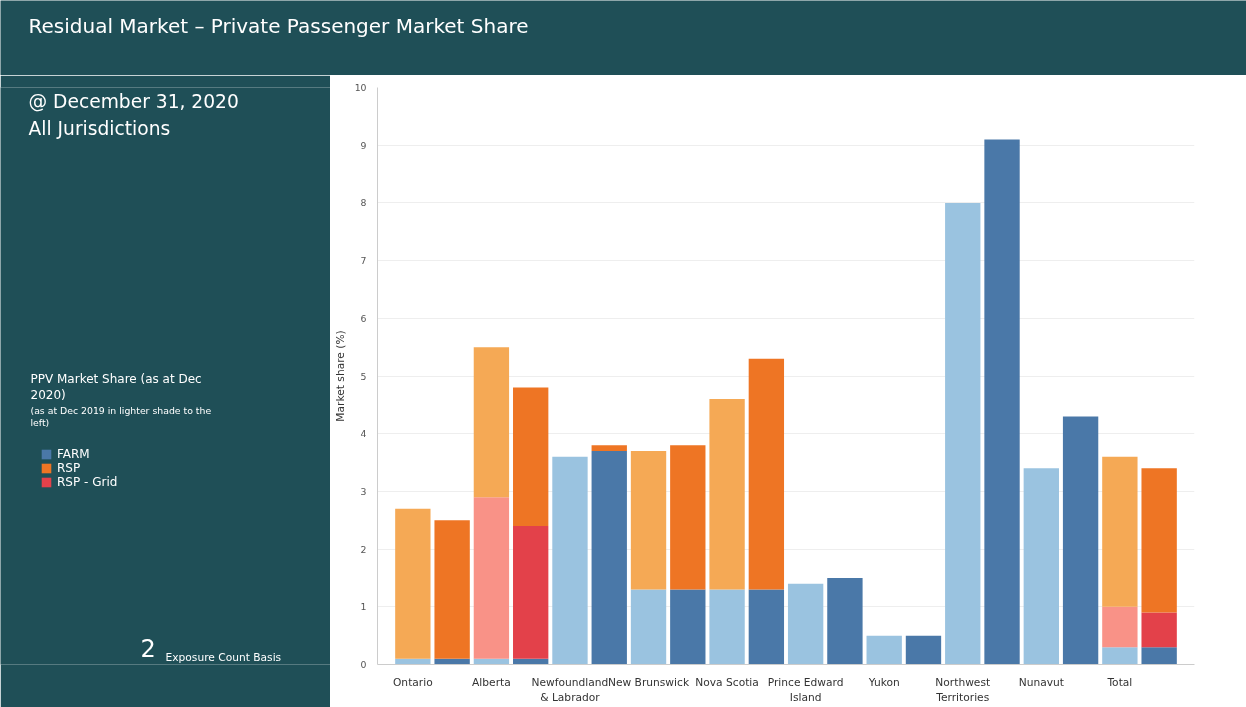 Image resolution: width=1246 pixels, height=707 pixels. Describe the element at coordinates (363, 607) in the screenshot. I see `y-tick-label: 1` at that location.